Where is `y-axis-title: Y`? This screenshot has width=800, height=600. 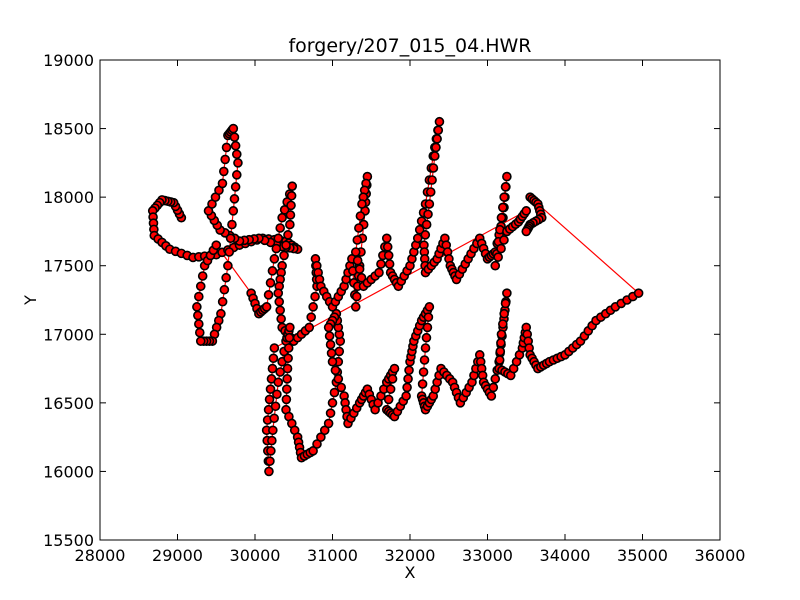
y-axis-title: Y is located at coordinates (30, 300).